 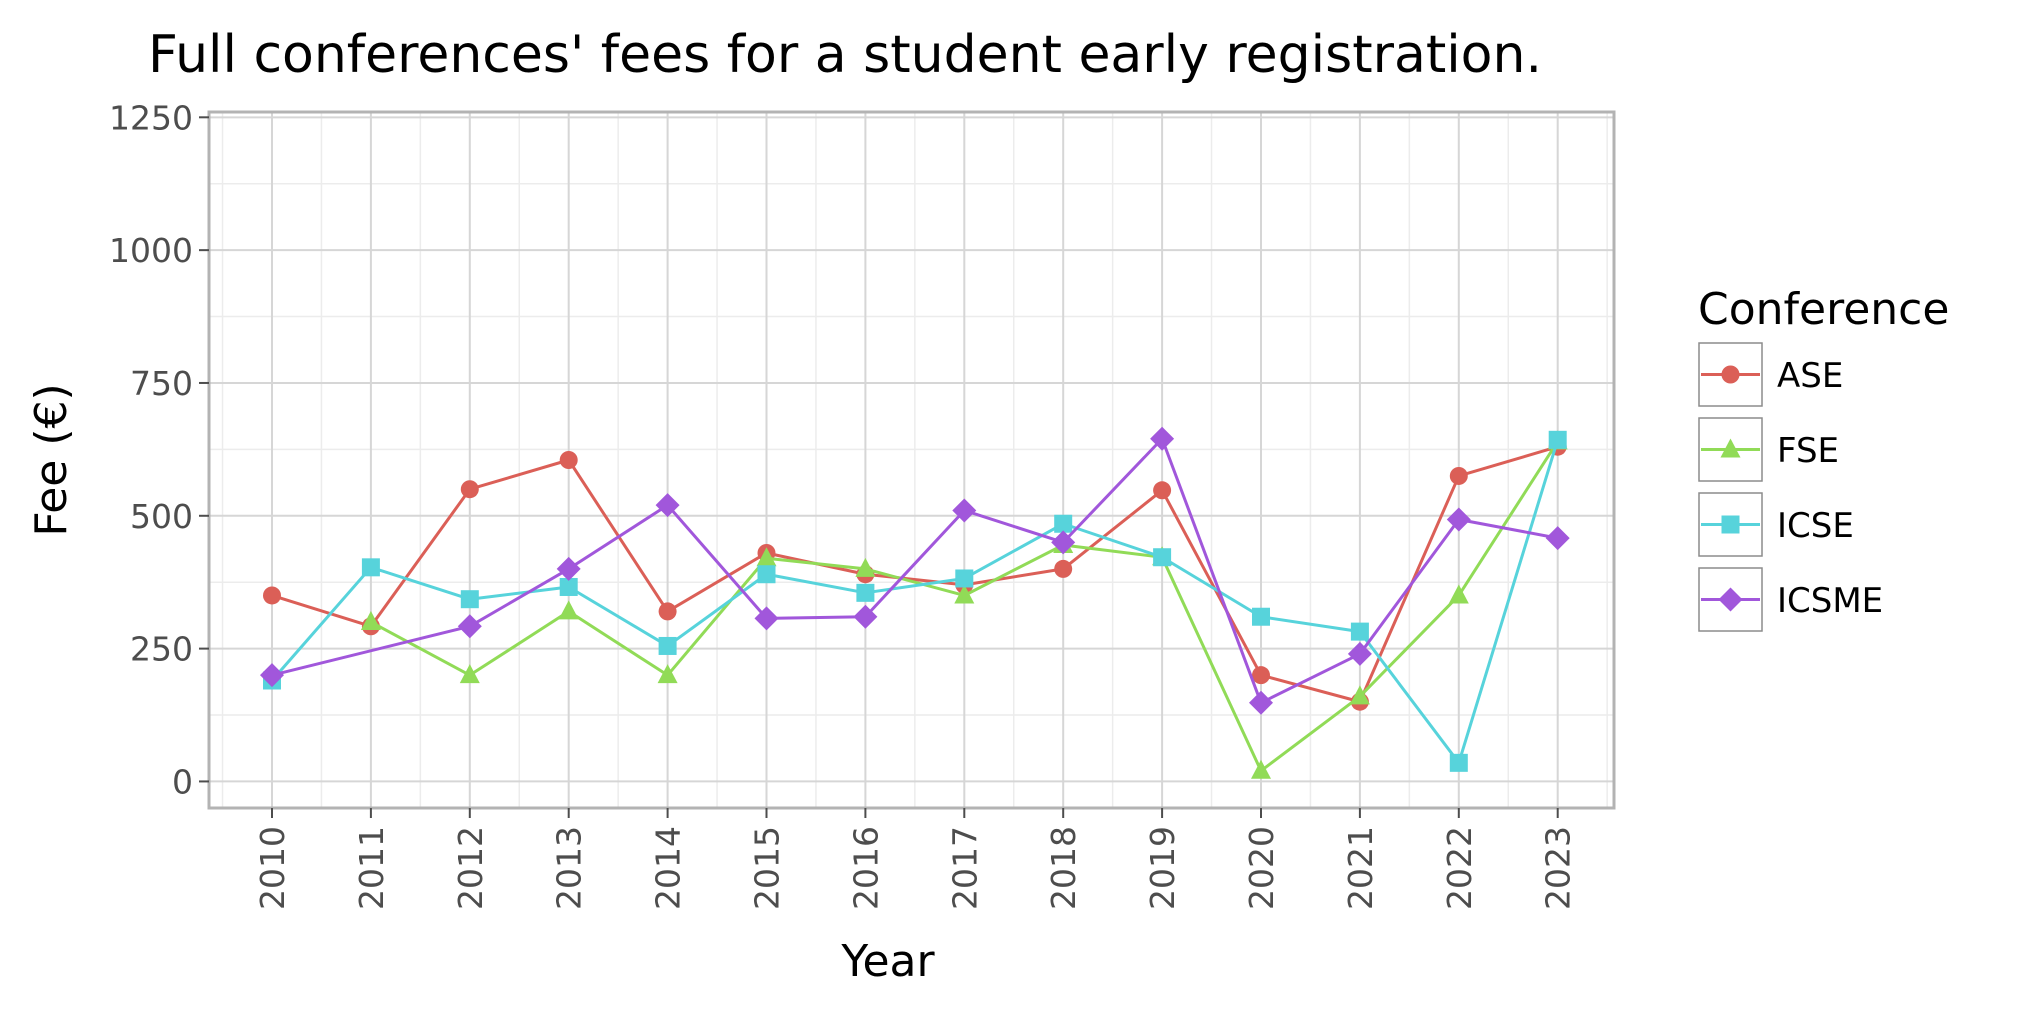 What do you see at coordinates (1776, 524) in the screenshot?
I see `legend-item-icse: ICSE` at bounding box center [1776, 524].